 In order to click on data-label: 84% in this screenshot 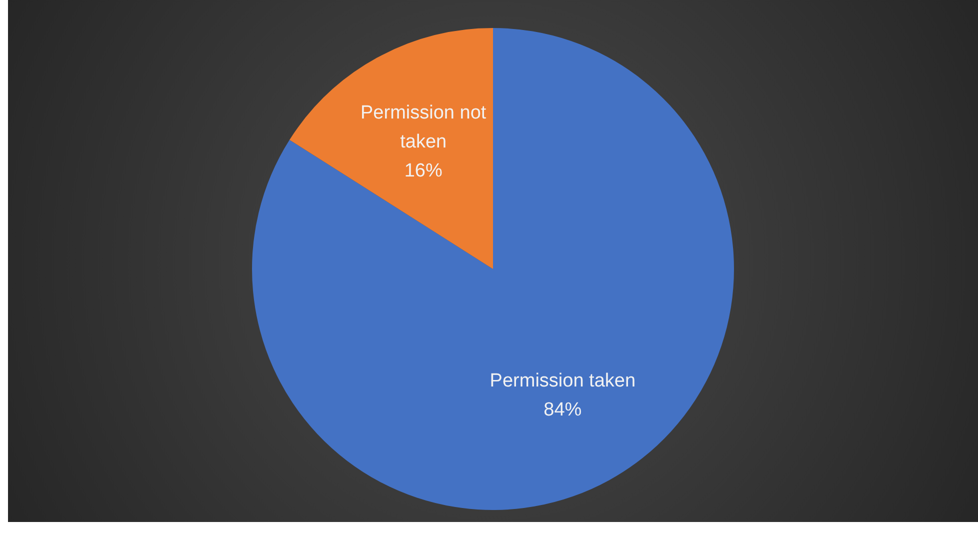, I will do `click(563, 409)`.